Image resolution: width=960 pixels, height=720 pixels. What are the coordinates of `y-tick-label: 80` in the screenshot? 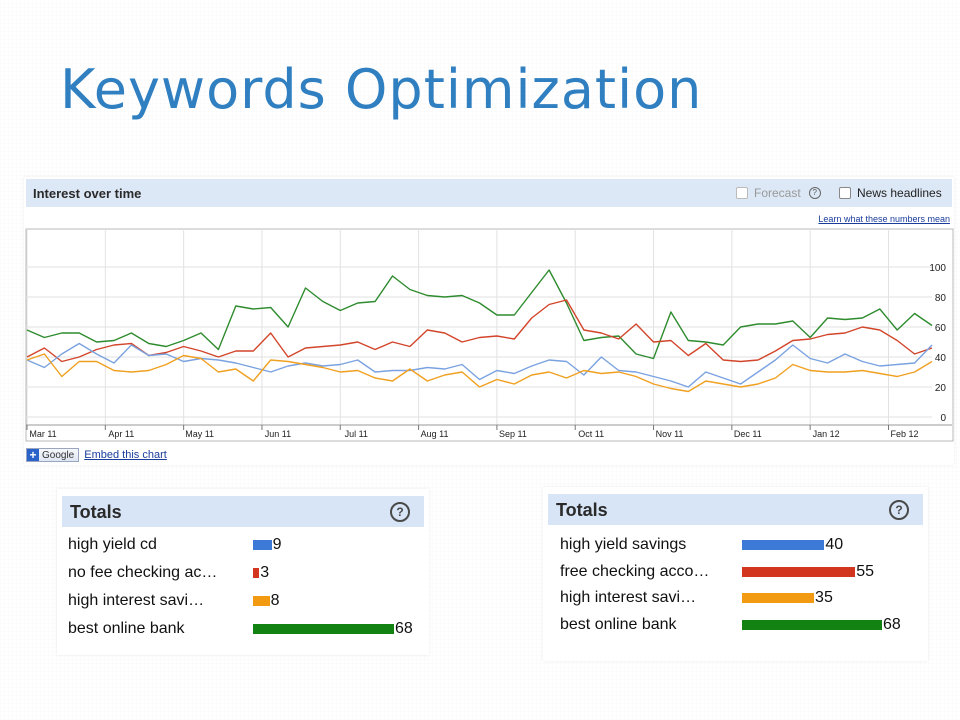 It's located at (941, 298).